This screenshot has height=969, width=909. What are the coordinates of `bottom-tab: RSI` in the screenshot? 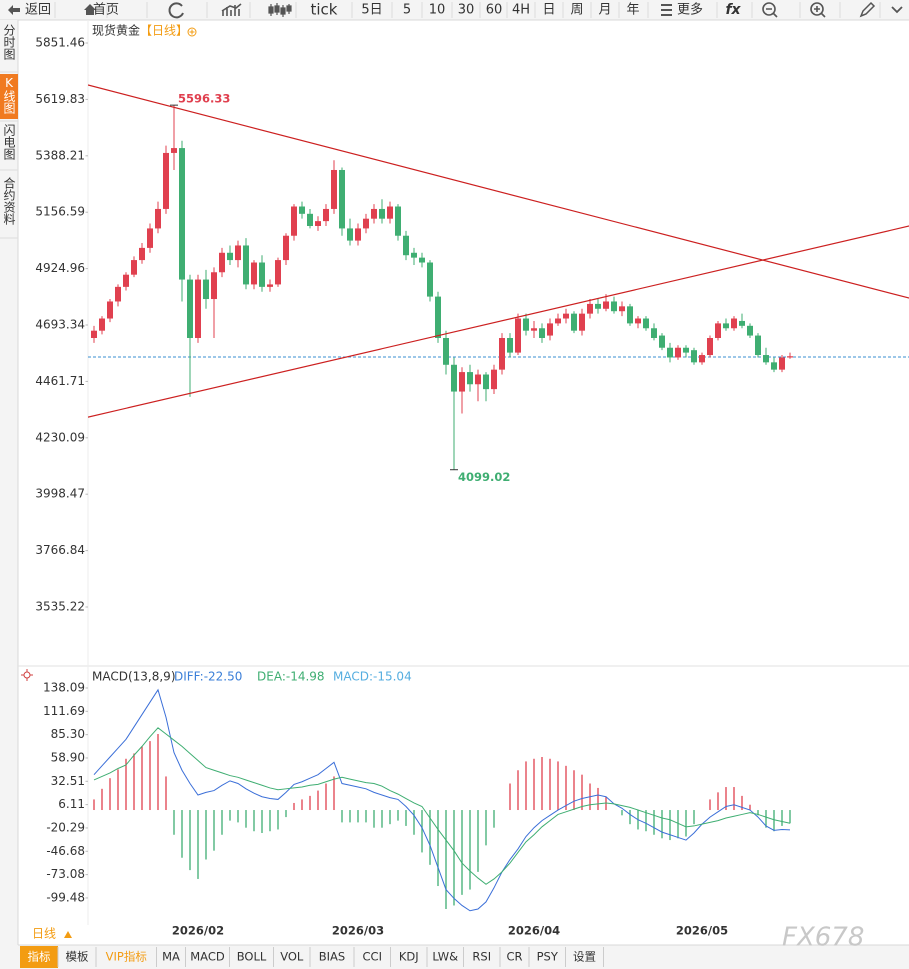 It's located at (481, 957).